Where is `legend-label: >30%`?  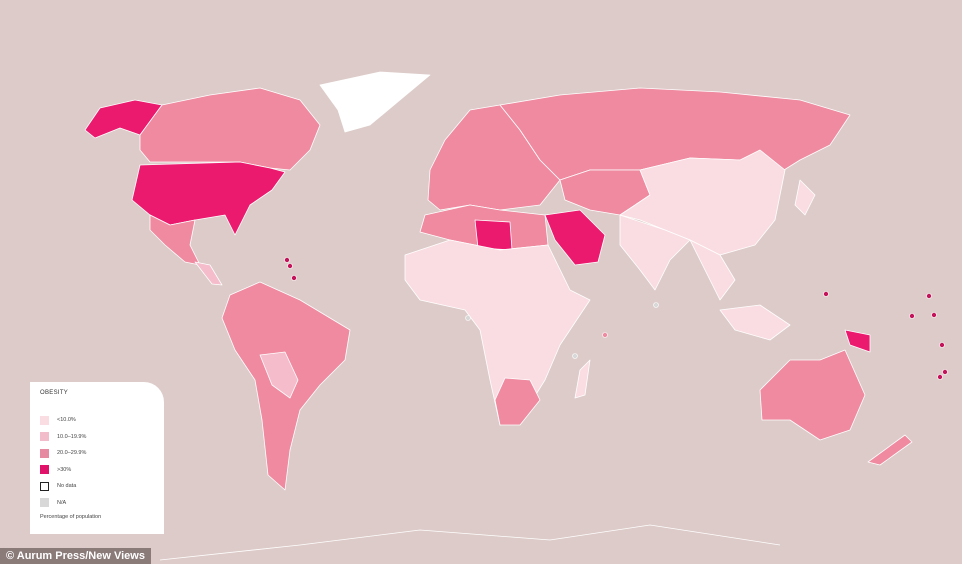 legend-label: >30% is located at coordinates (64, 469).